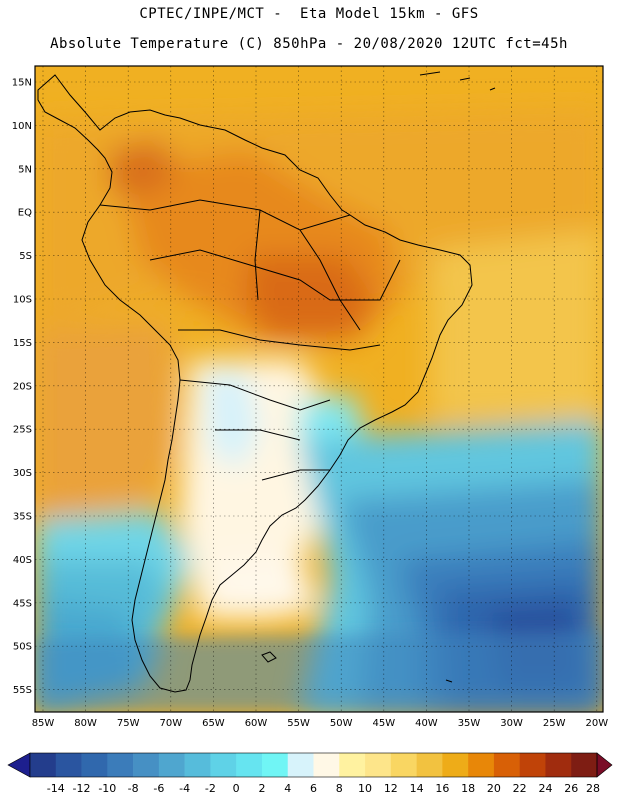 This screenshot has width=618, height=800. I want to click on longitude-label: 85W, so click(43, 723).